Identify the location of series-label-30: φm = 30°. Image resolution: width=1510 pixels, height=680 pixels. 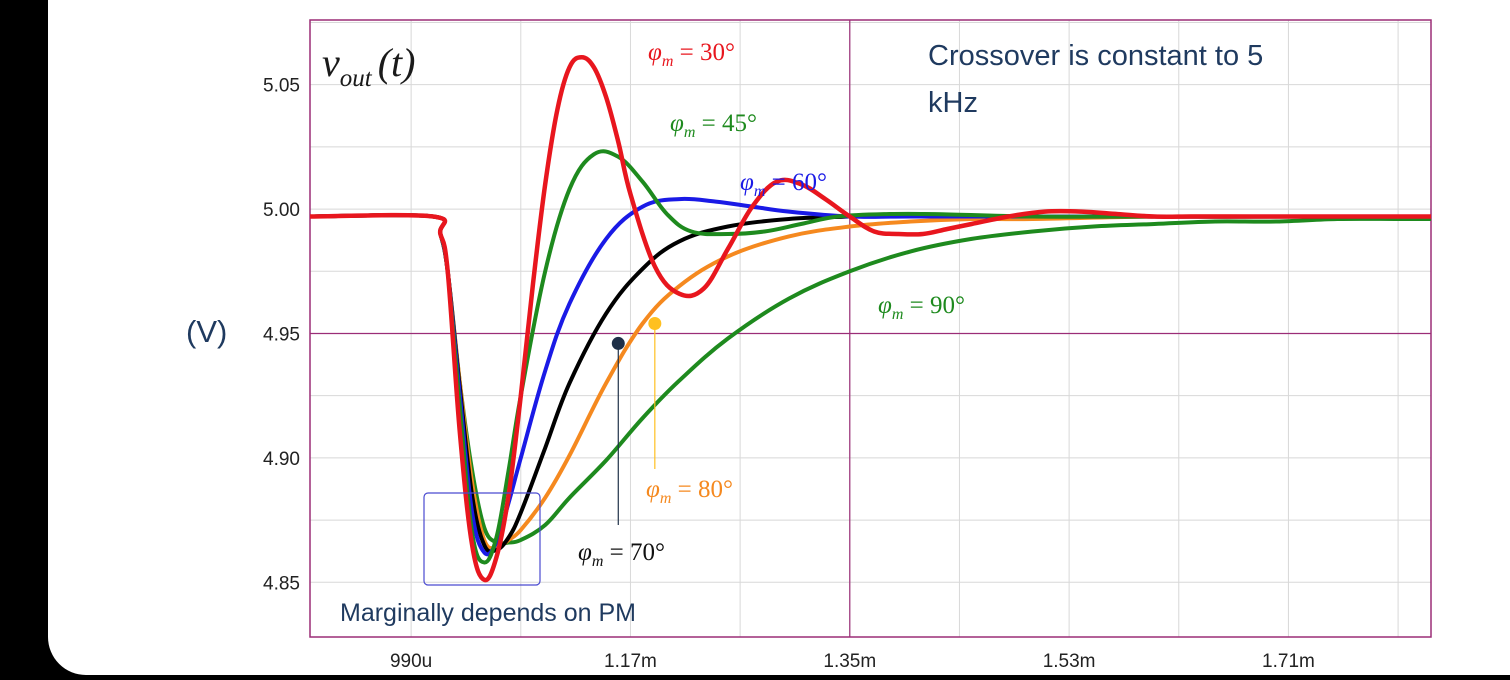
(691, 54).